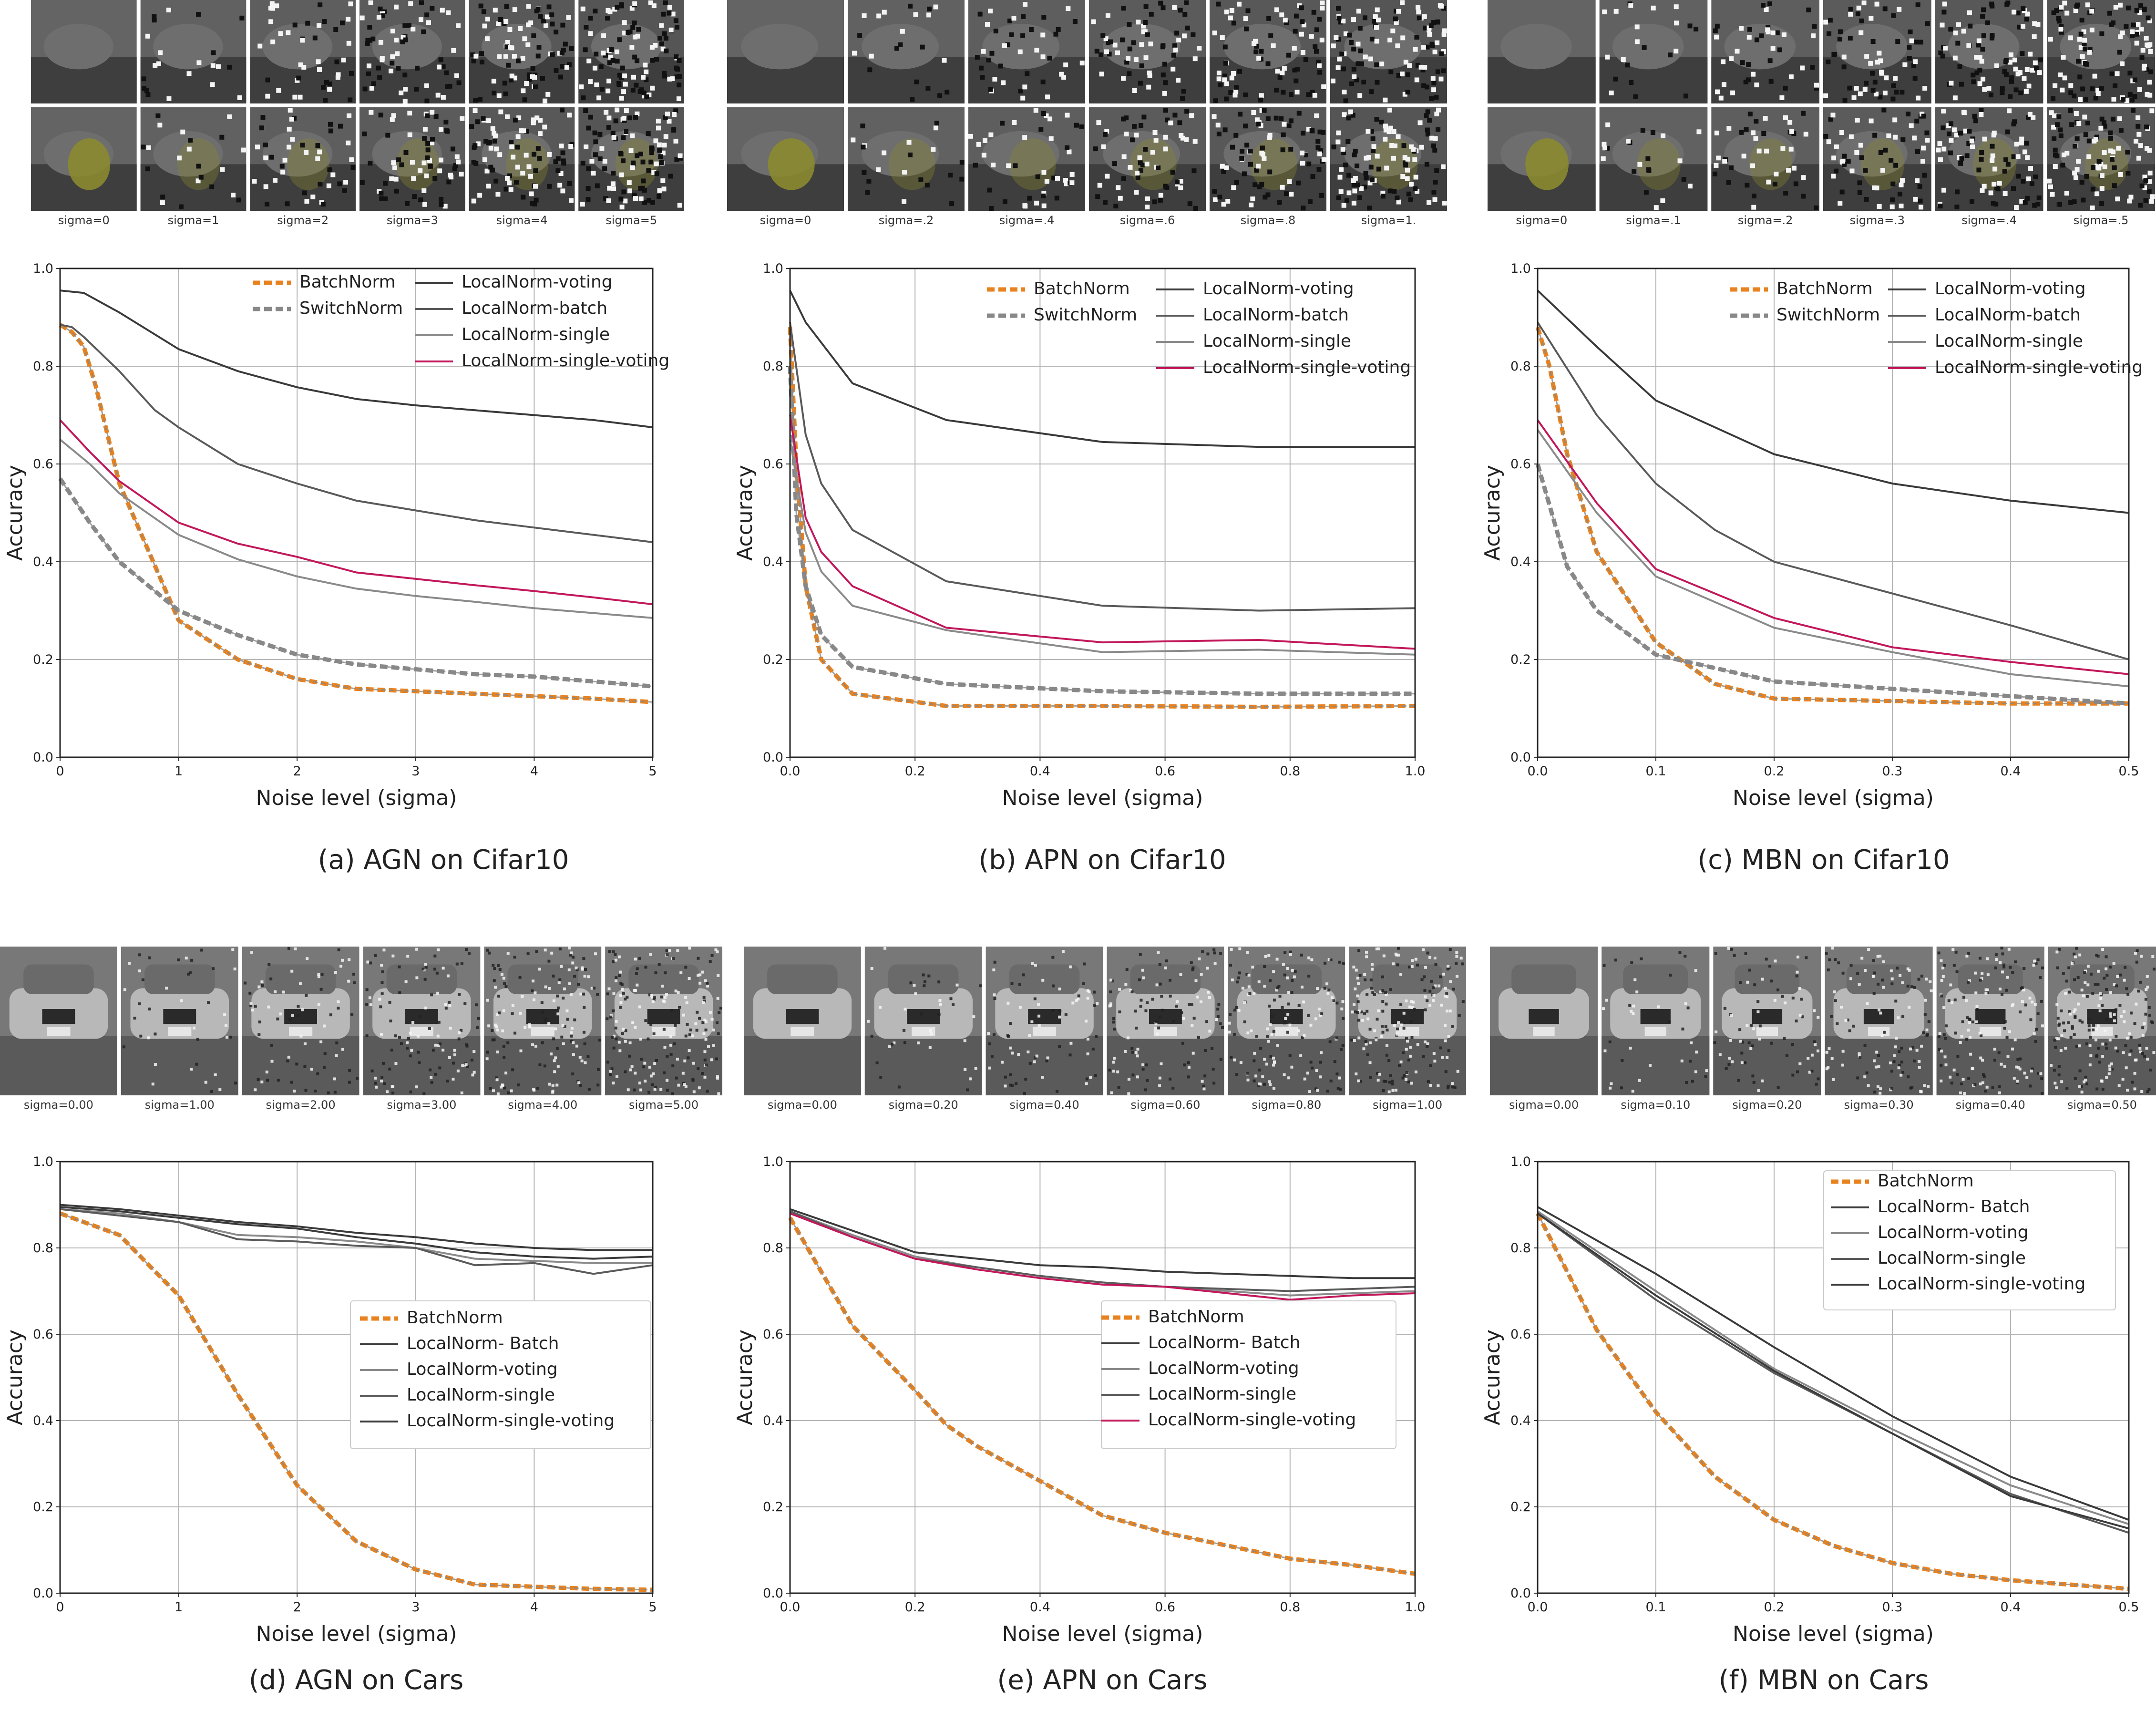  What do you see at coordinates (791, 164) in the screenshot?
I see `saliency-overlay` at bounding box center [791, 164].